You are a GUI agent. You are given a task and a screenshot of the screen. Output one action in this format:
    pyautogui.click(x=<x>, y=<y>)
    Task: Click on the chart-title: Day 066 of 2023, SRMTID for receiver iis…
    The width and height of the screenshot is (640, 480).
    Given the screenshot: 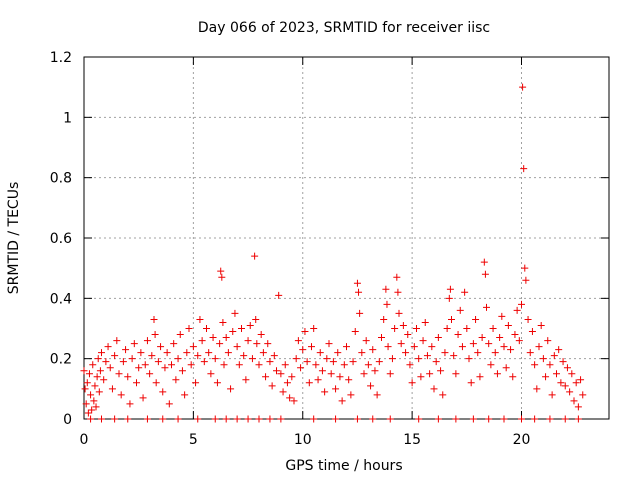 What is the action you would take?
    pyautogui.click(x=344, y=28)
    